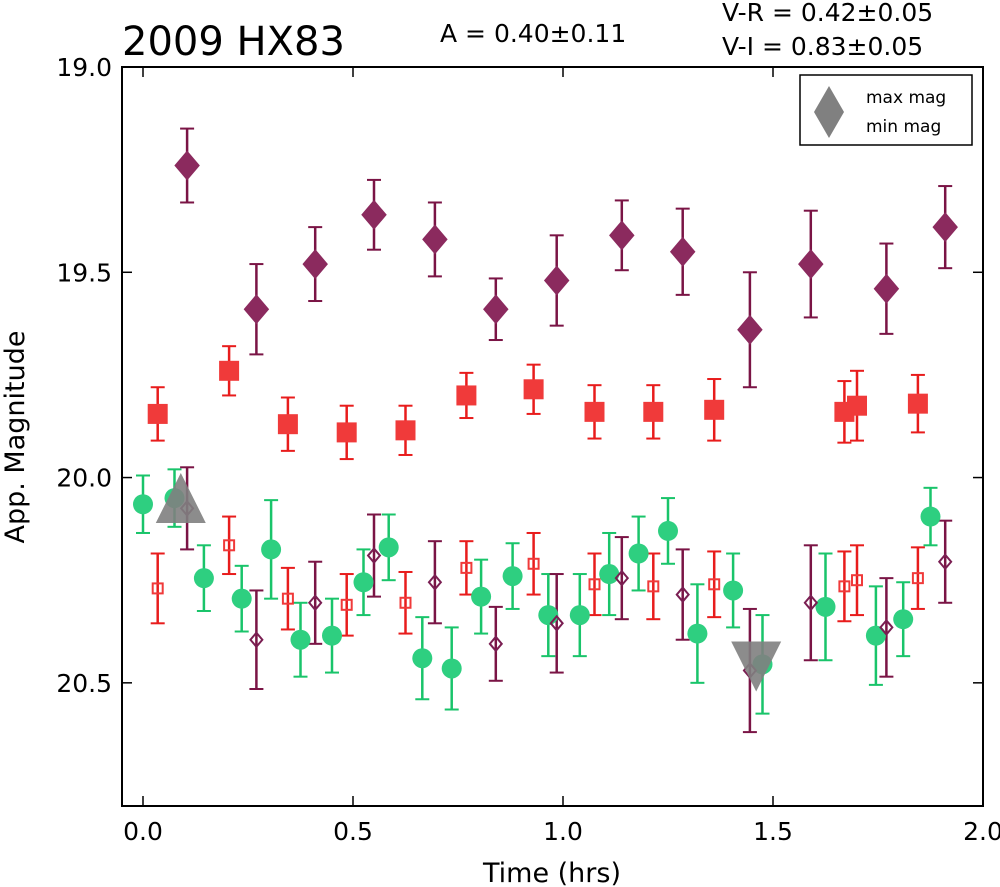  Describe the element at coordinates (180, 497) in the screenshot. I see `max-mag-marker` at that location.